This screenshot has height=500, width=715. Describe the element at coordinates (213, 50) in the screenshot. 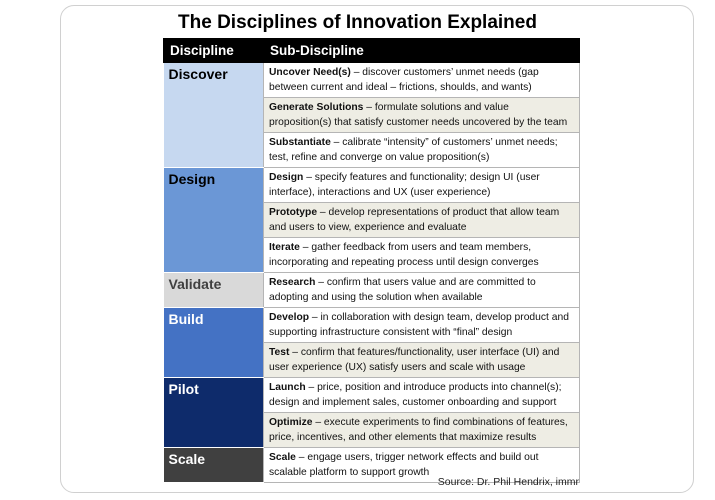

I see `header-discipline: Discipline` at that location.